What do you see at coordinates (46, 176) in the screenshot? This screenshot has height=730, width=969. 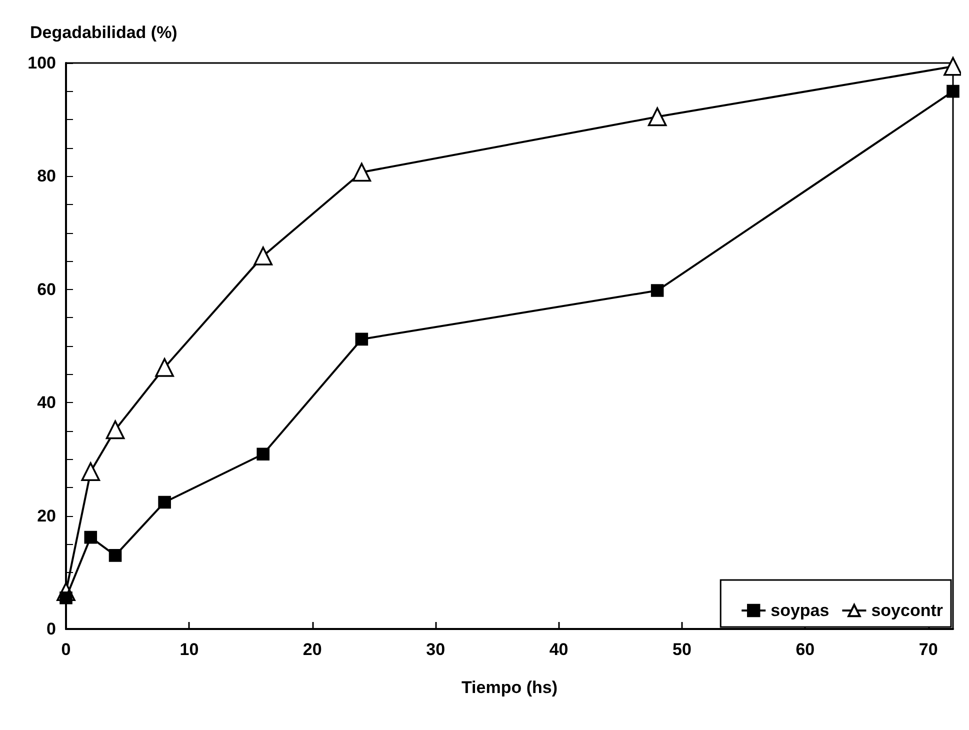 I see `y-tick-label: 80` at bounding box center [46, 176].